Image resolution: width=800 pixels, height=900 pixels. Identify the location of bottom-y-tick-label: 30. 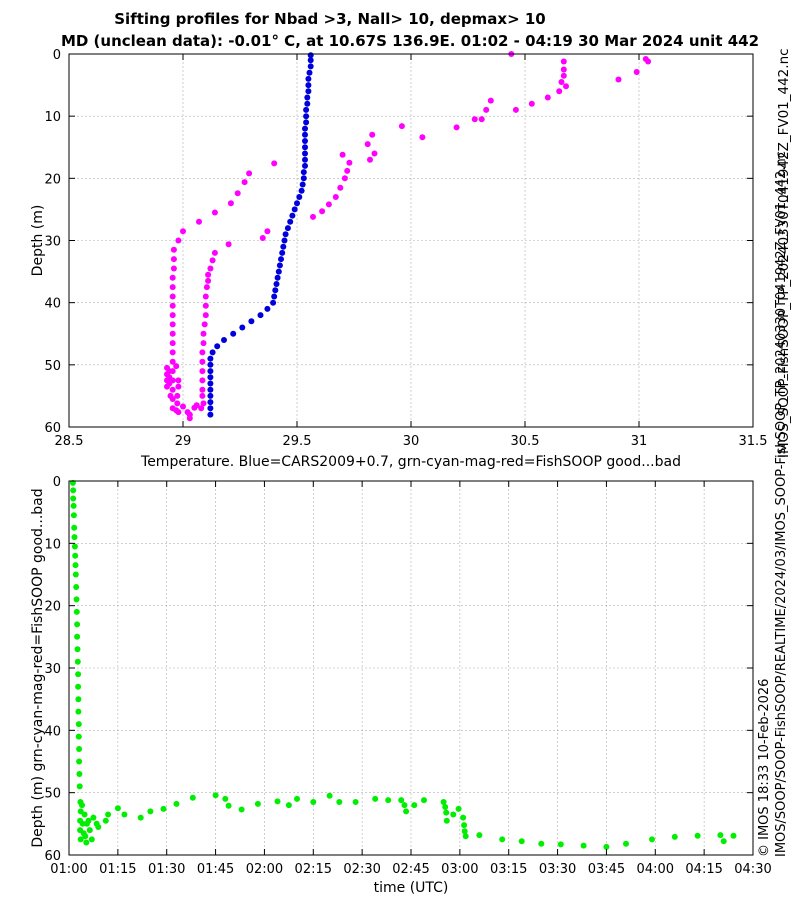
(52, 669).